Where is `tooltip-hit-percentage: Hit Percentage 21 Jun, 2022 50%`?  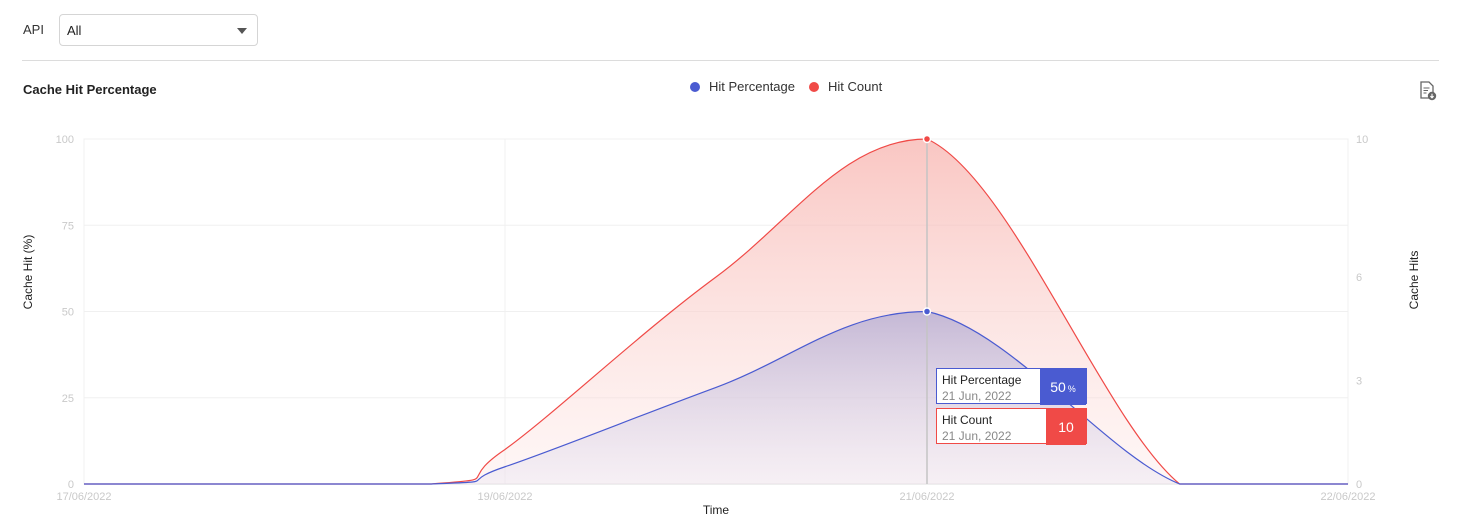
tooltip-hit-percentage: Hit Percentage 21 Jun, 2022 50% is located at coordinates (1011, 386).